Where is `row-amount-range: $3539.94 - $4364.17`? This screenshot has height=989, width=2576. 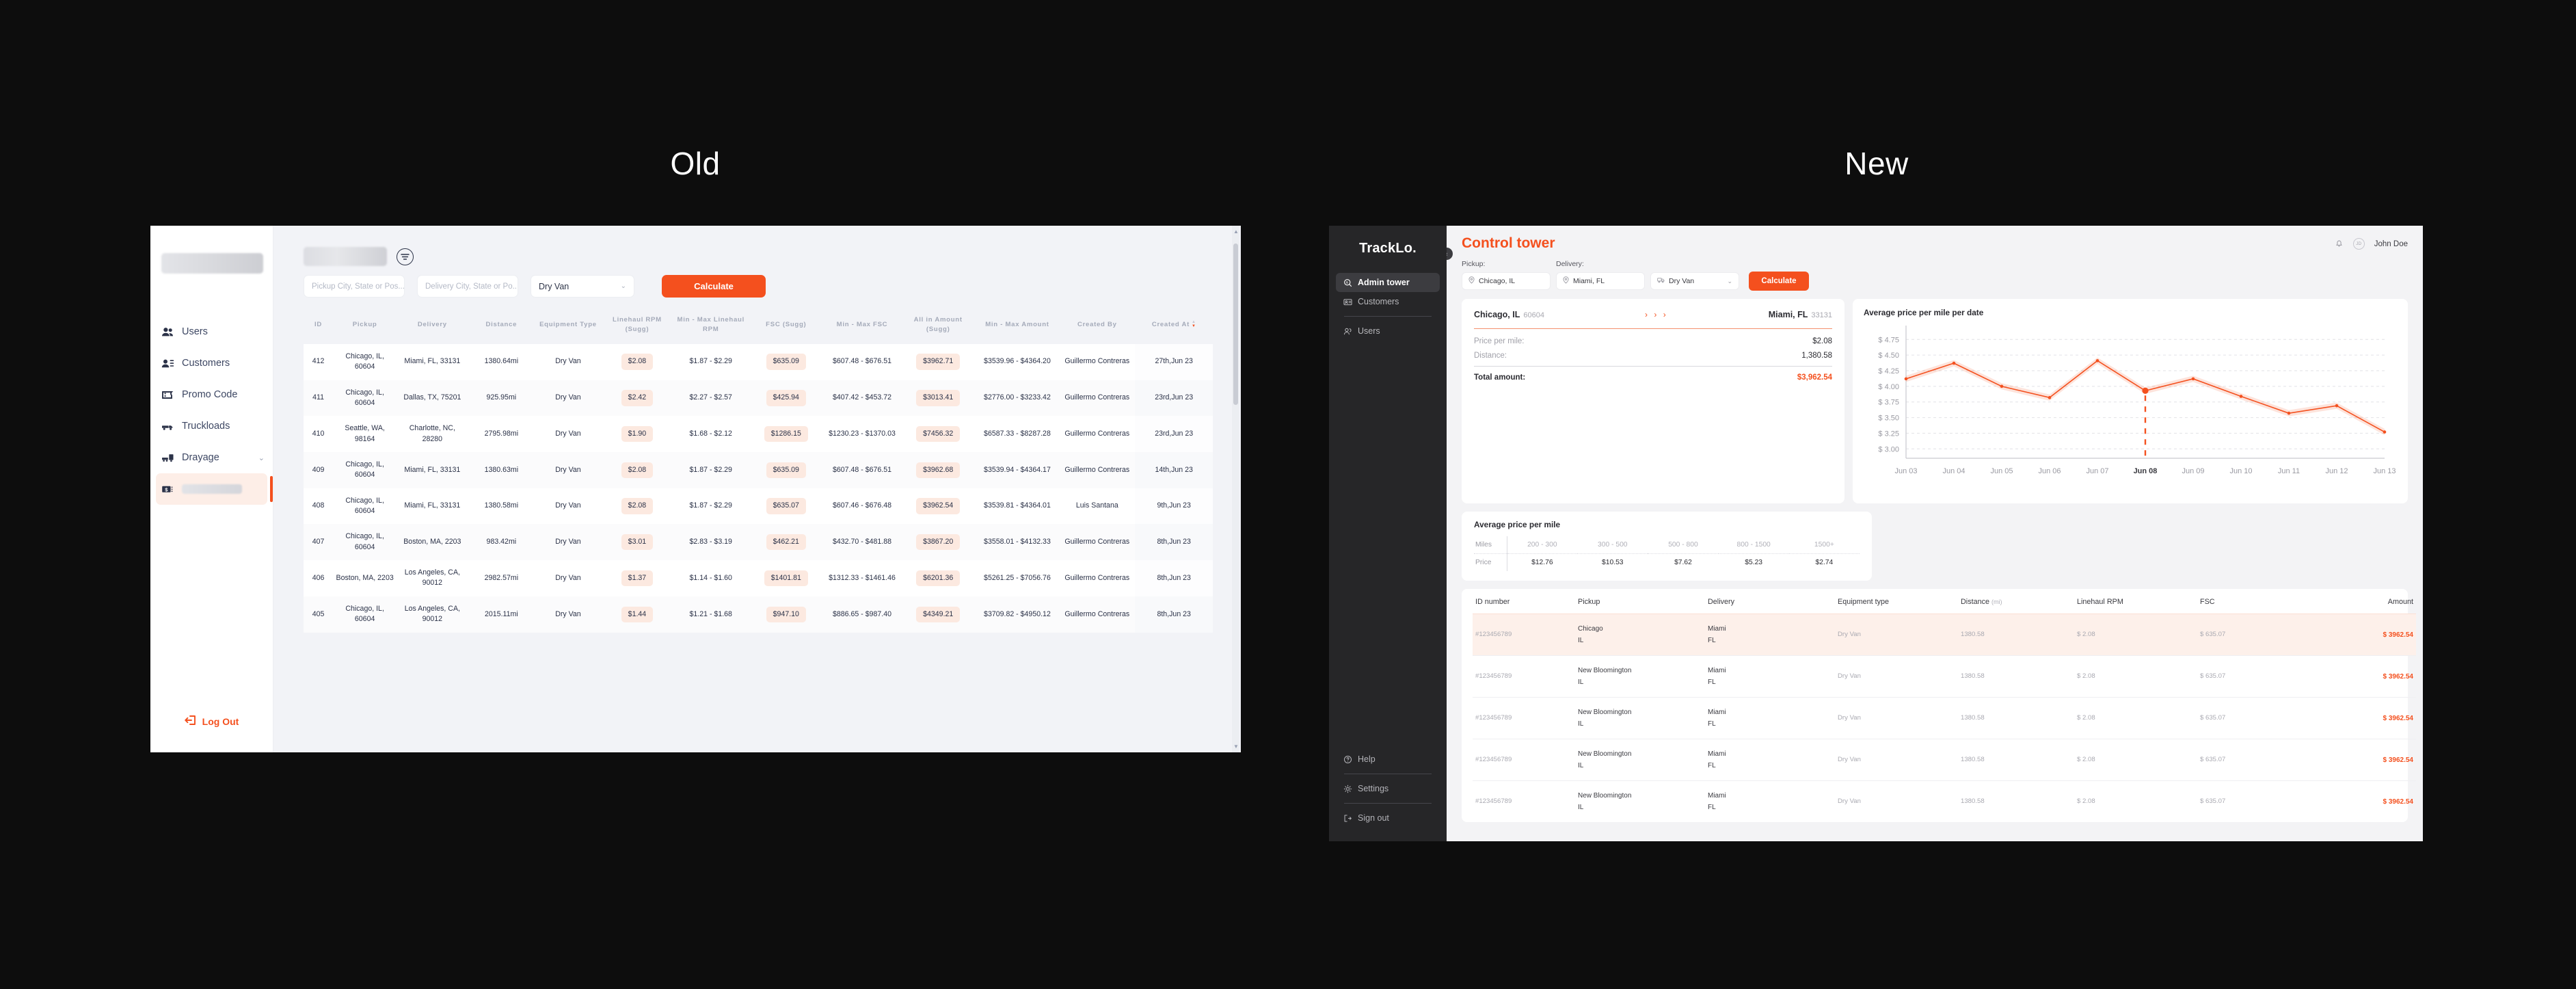
row-amount-range: $3539.94 - $4364.17 is located at coordinates (1017, 469).